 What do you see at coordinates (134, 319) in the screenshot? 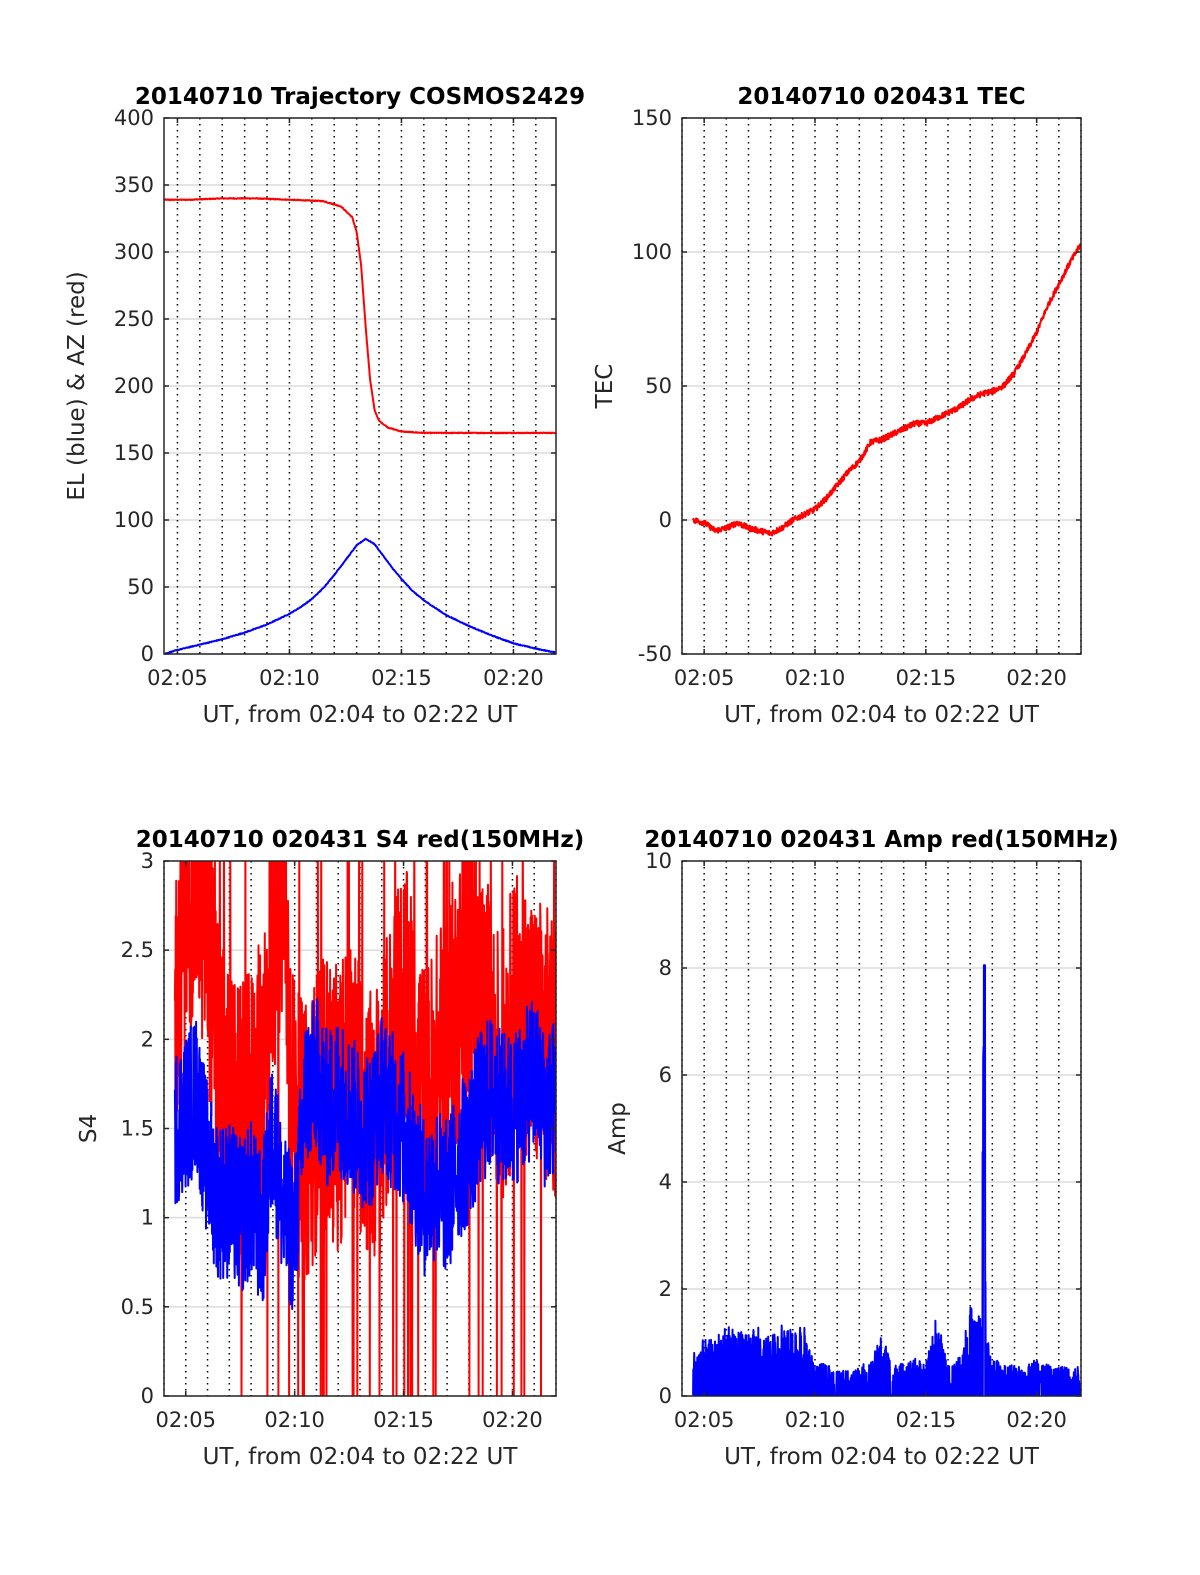
I see `y-tick-label: 250` at bounding box center [134, 319].